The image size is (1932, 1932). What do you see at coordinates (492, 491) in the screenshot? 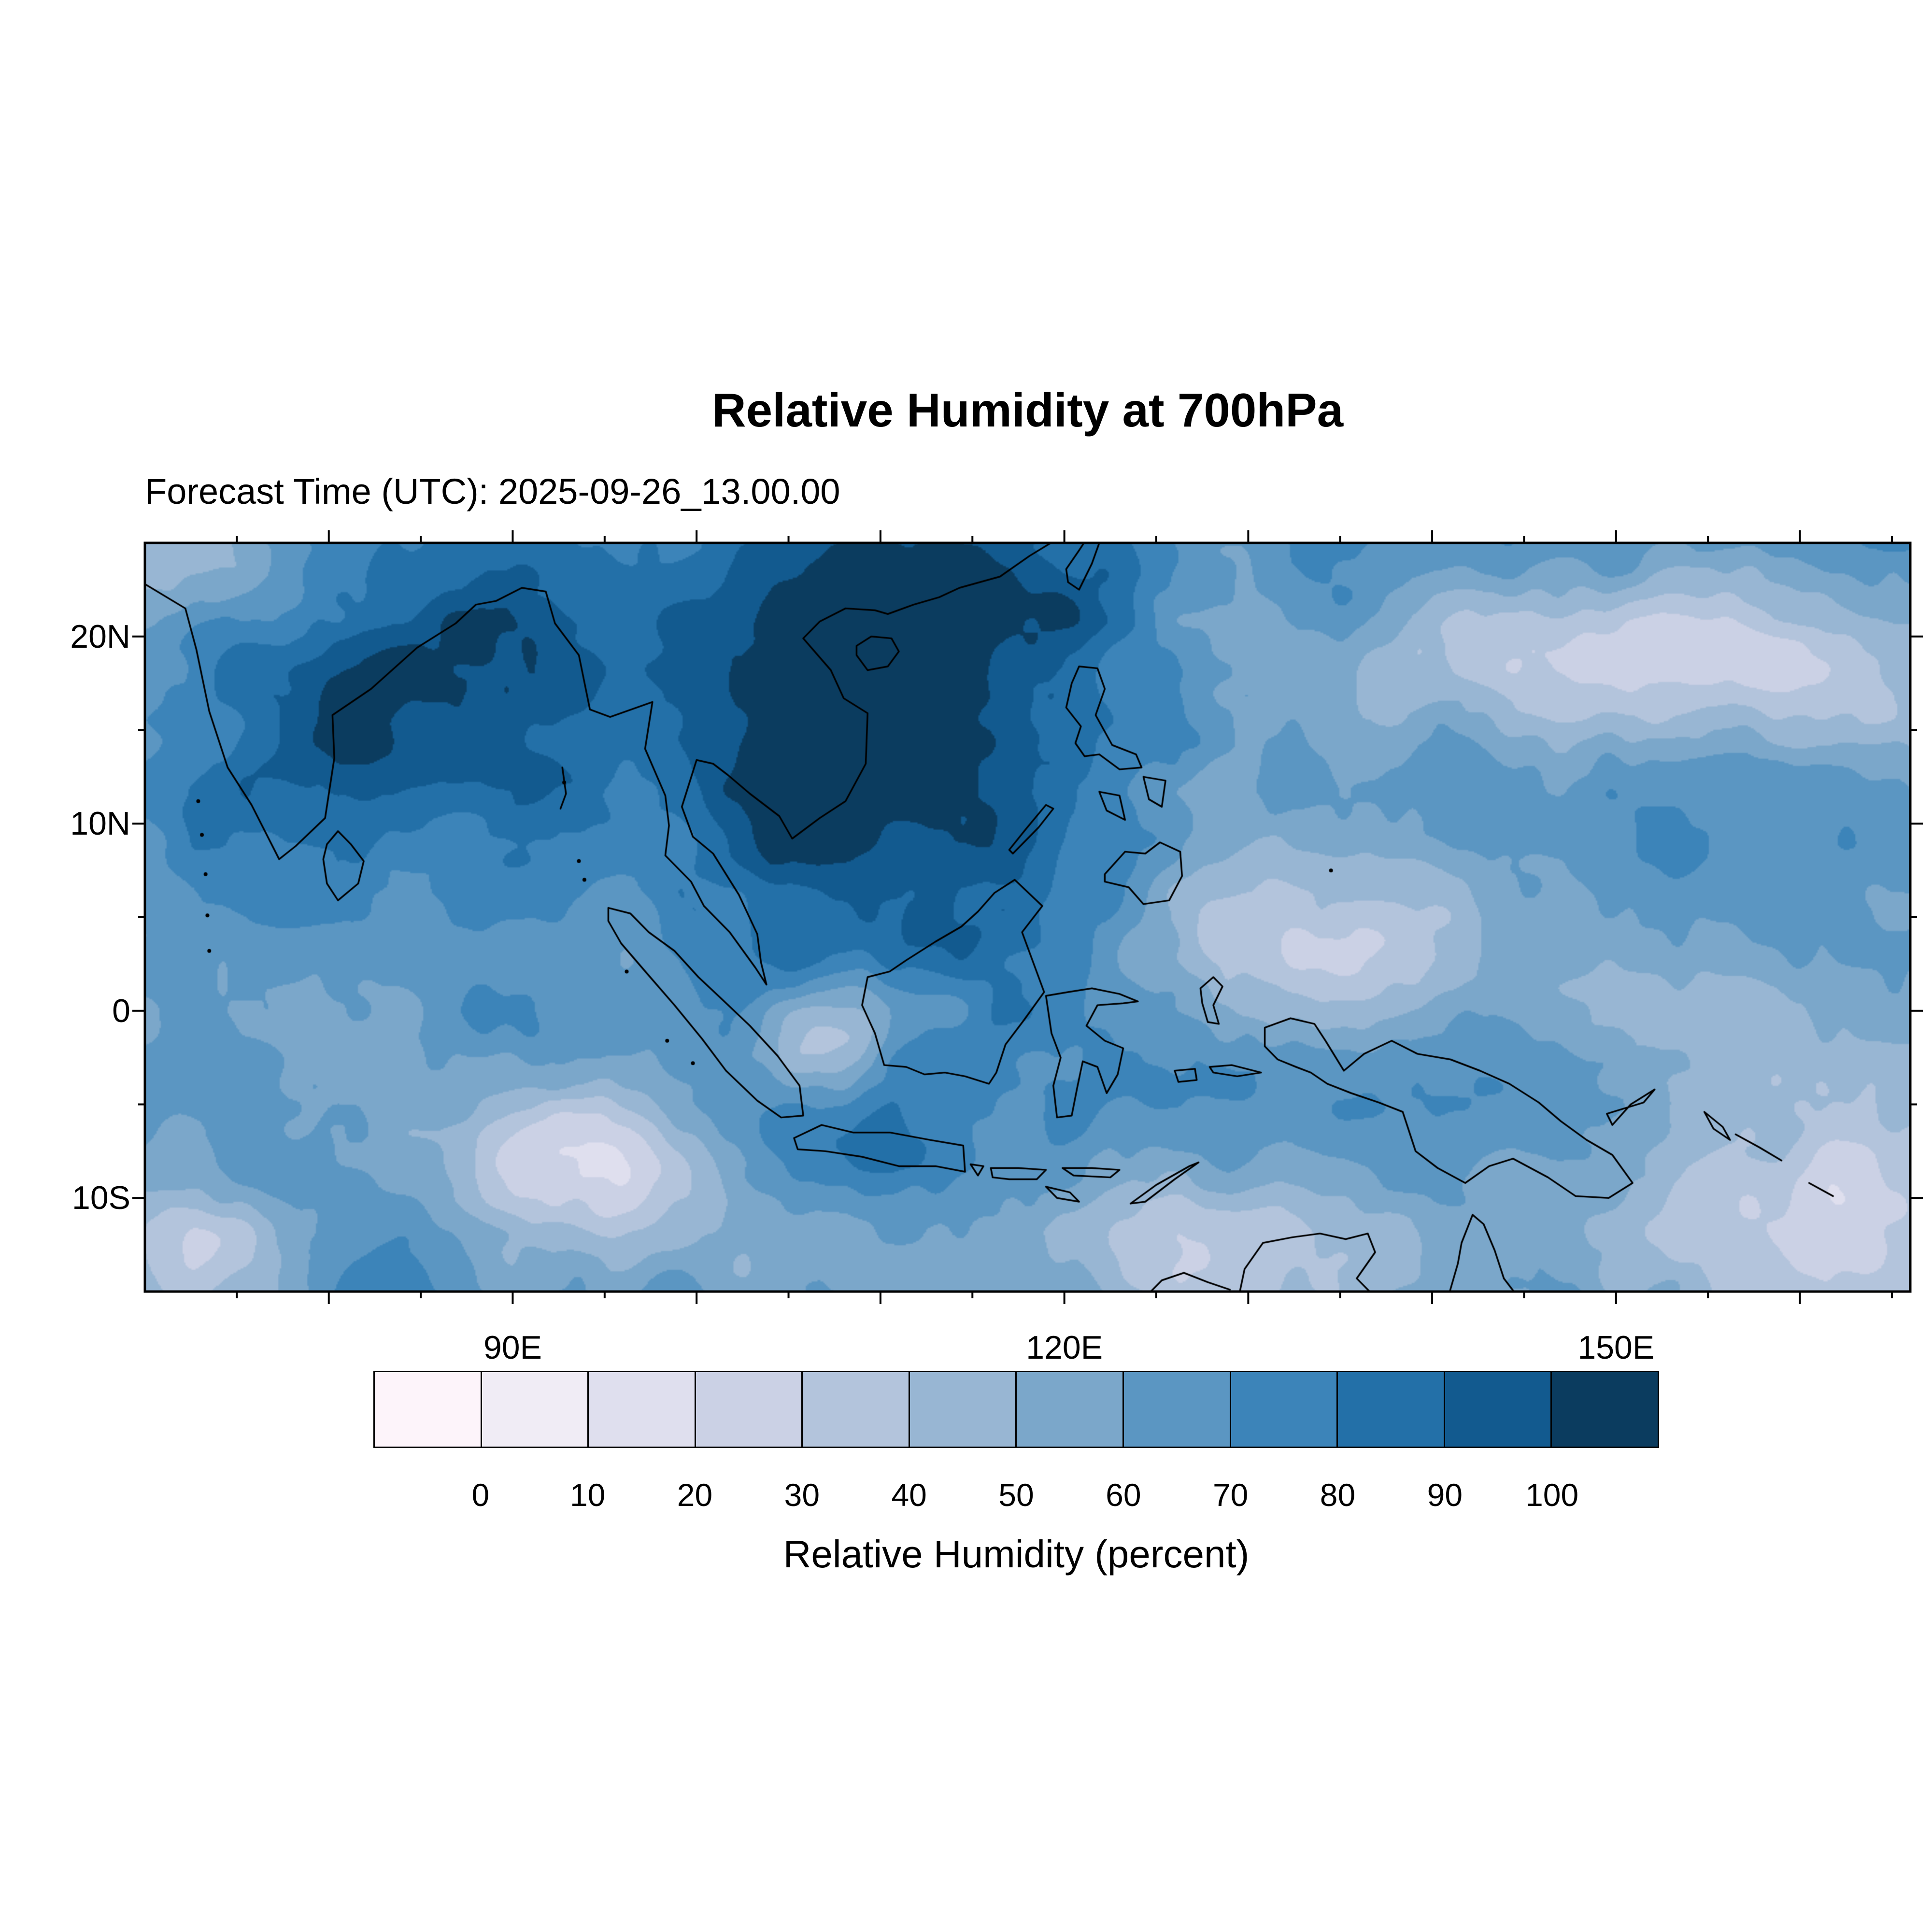
I see `forecast-time-label: Forecast Time (UTC): 2025-09-26_13.00.00` at bounding box center [492, 491].